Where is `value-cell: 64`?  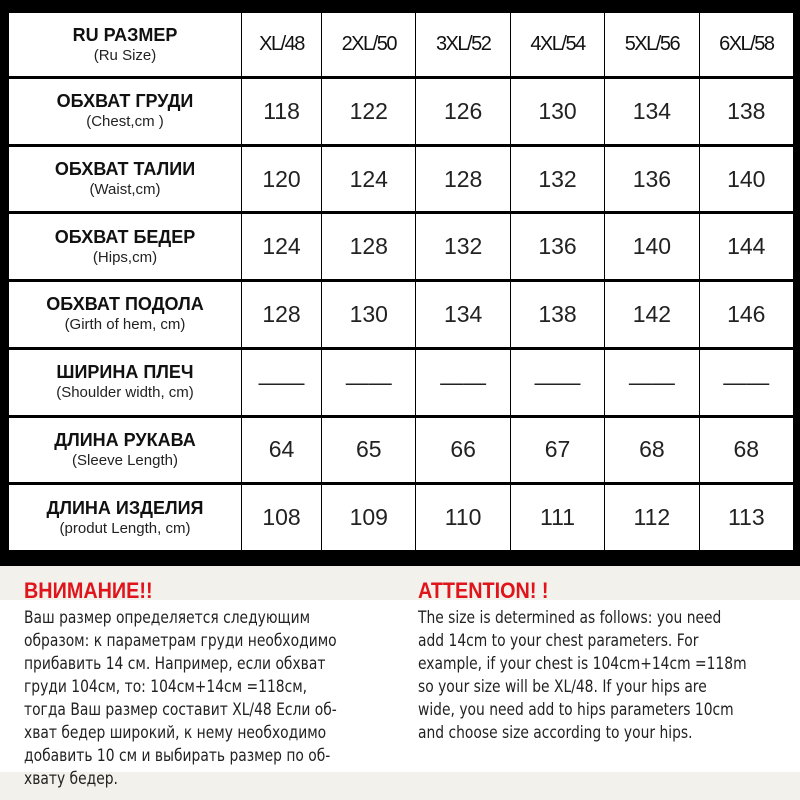 value-cell: 64 is located at coordinates (281, 450).